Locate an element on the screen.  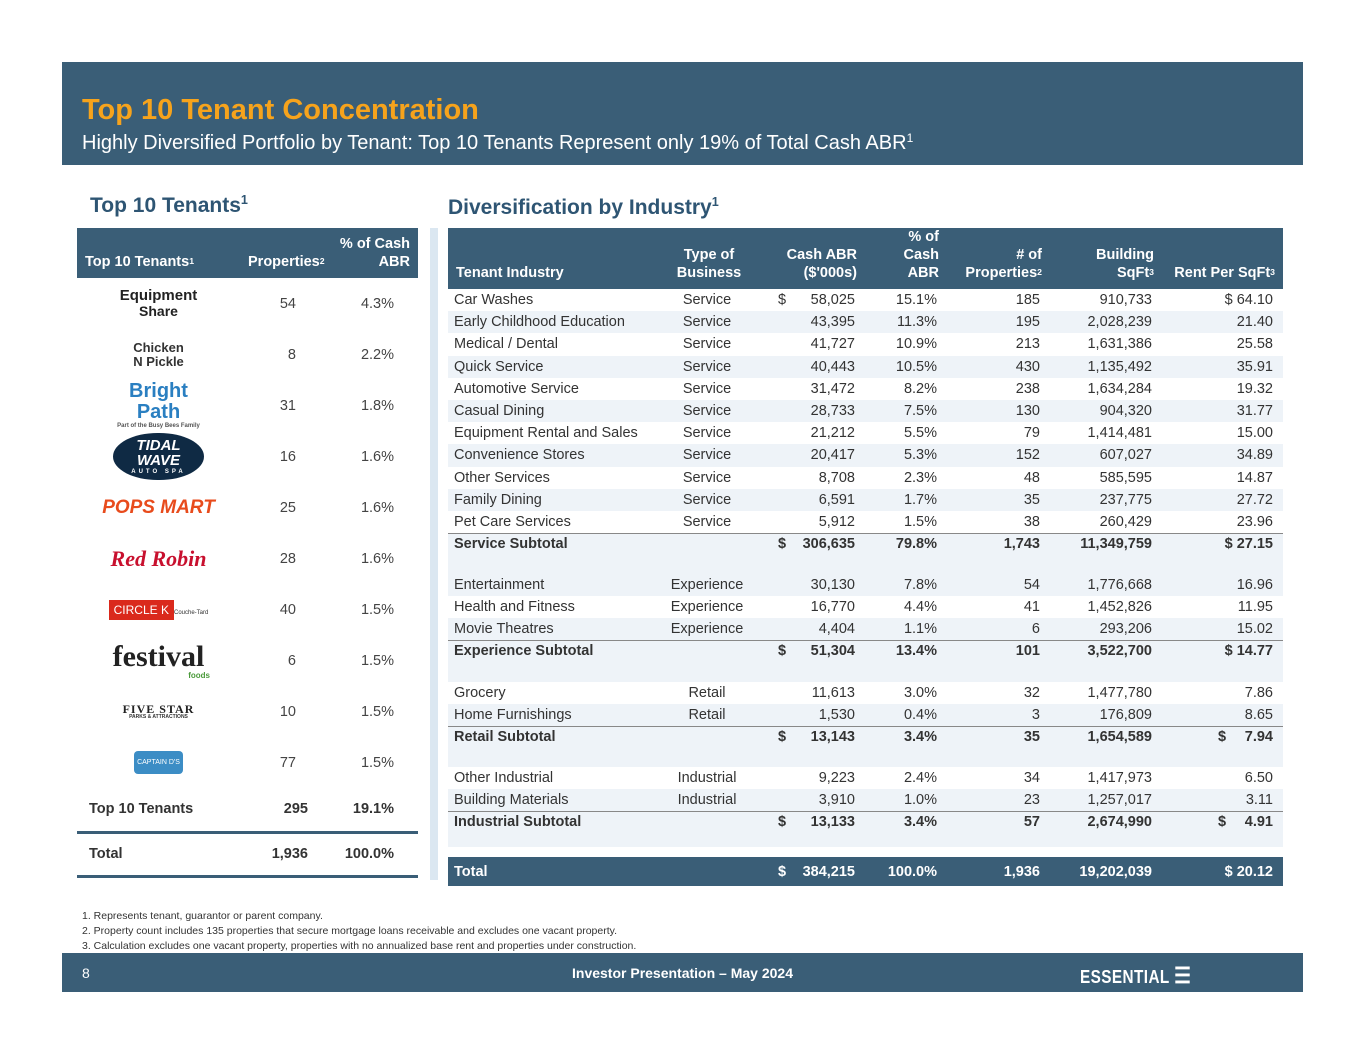
cell: 6,591 is located at coordinates (811, 499).